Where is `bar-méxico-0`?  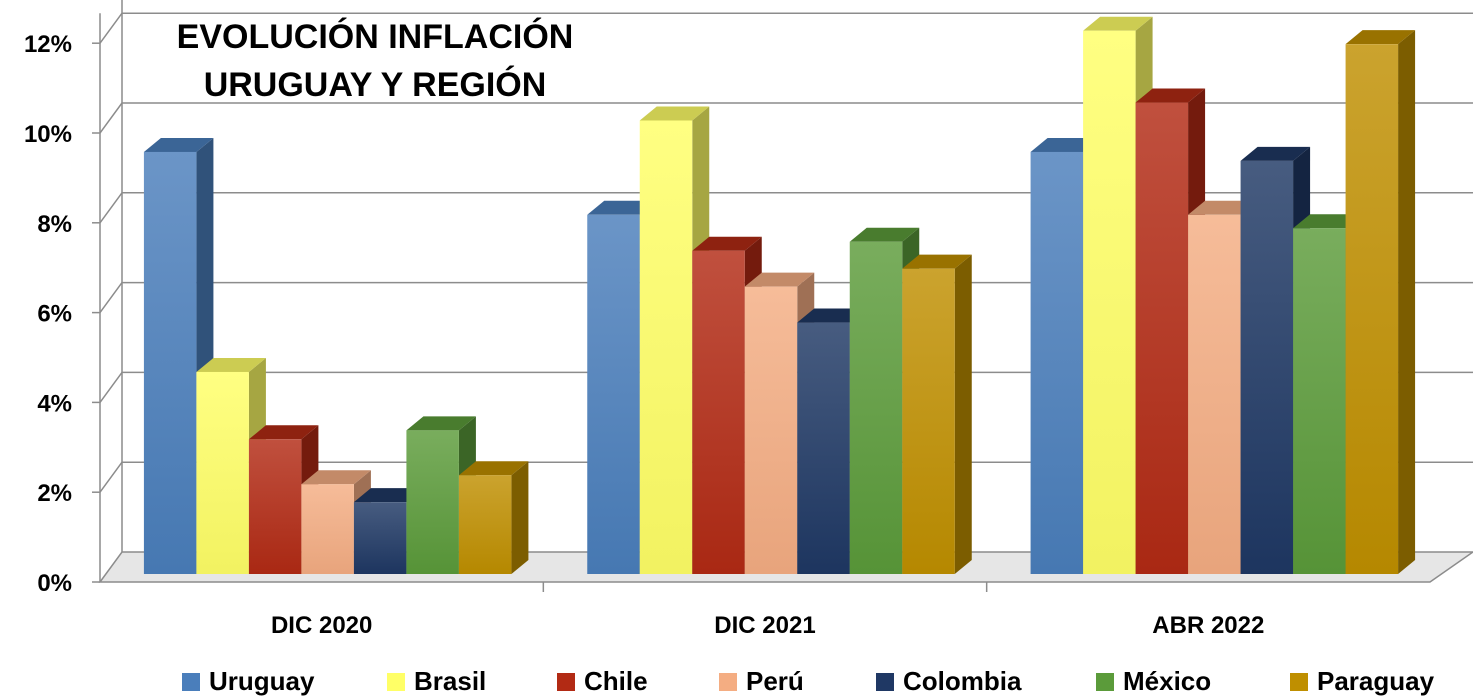 bar-méxico-0 is located at coordinates (432, 502).